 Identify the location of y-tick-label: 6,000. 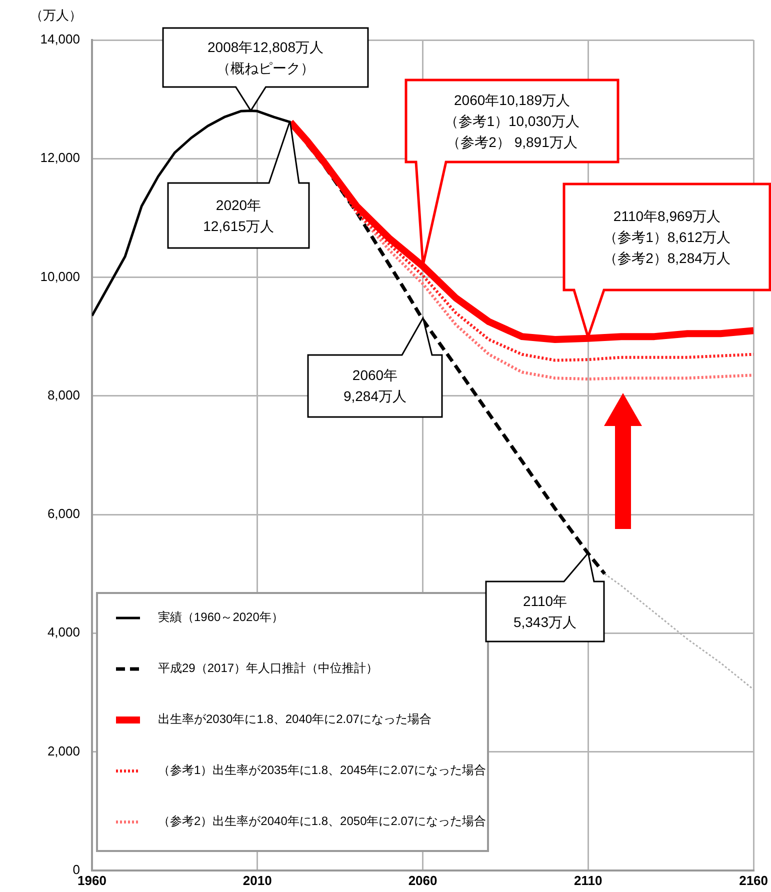
(63, 514).